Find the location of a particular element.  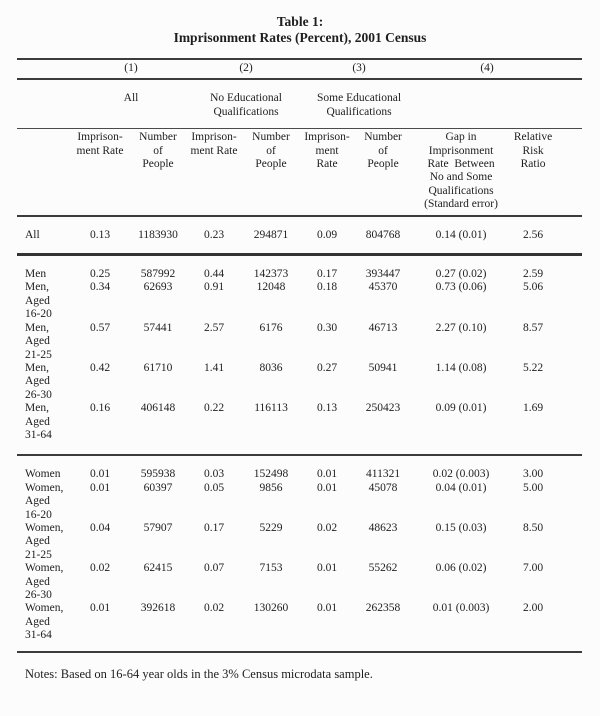

value-cell: 152498 is located at coordinates (271, 474).